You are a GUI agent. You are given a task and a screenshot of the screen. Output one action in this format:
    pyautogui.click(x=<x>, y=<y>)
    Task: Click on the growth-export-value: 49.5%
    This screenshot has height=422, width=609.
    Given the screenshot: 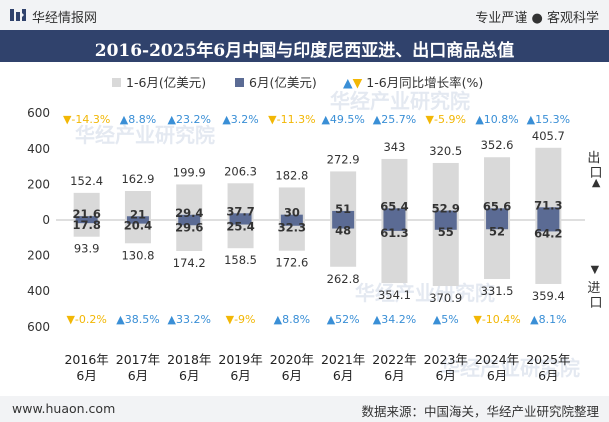 What is the action you would take?
    pyautogui.click(x=347, y=119)
    